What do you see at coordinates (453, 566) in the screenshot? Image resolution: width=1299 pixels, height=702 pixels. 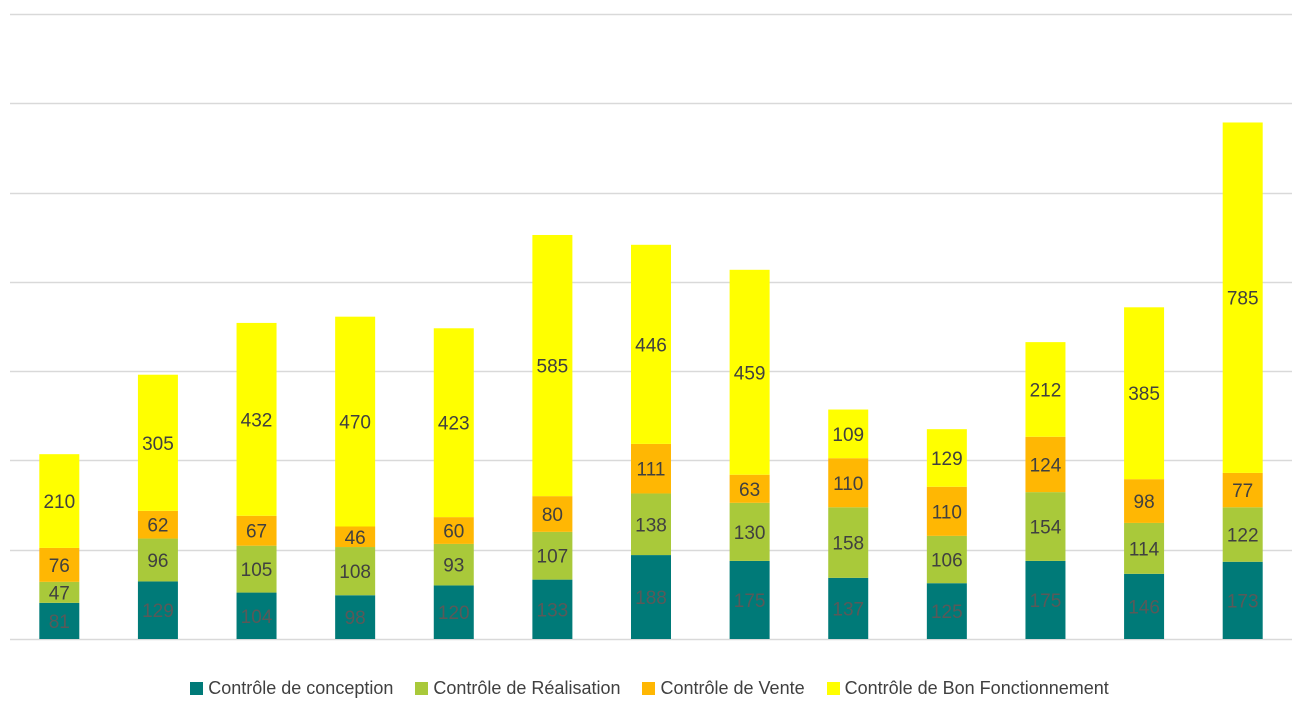 I see `data-label-realisation: 93` at bounding box center [453, 566].